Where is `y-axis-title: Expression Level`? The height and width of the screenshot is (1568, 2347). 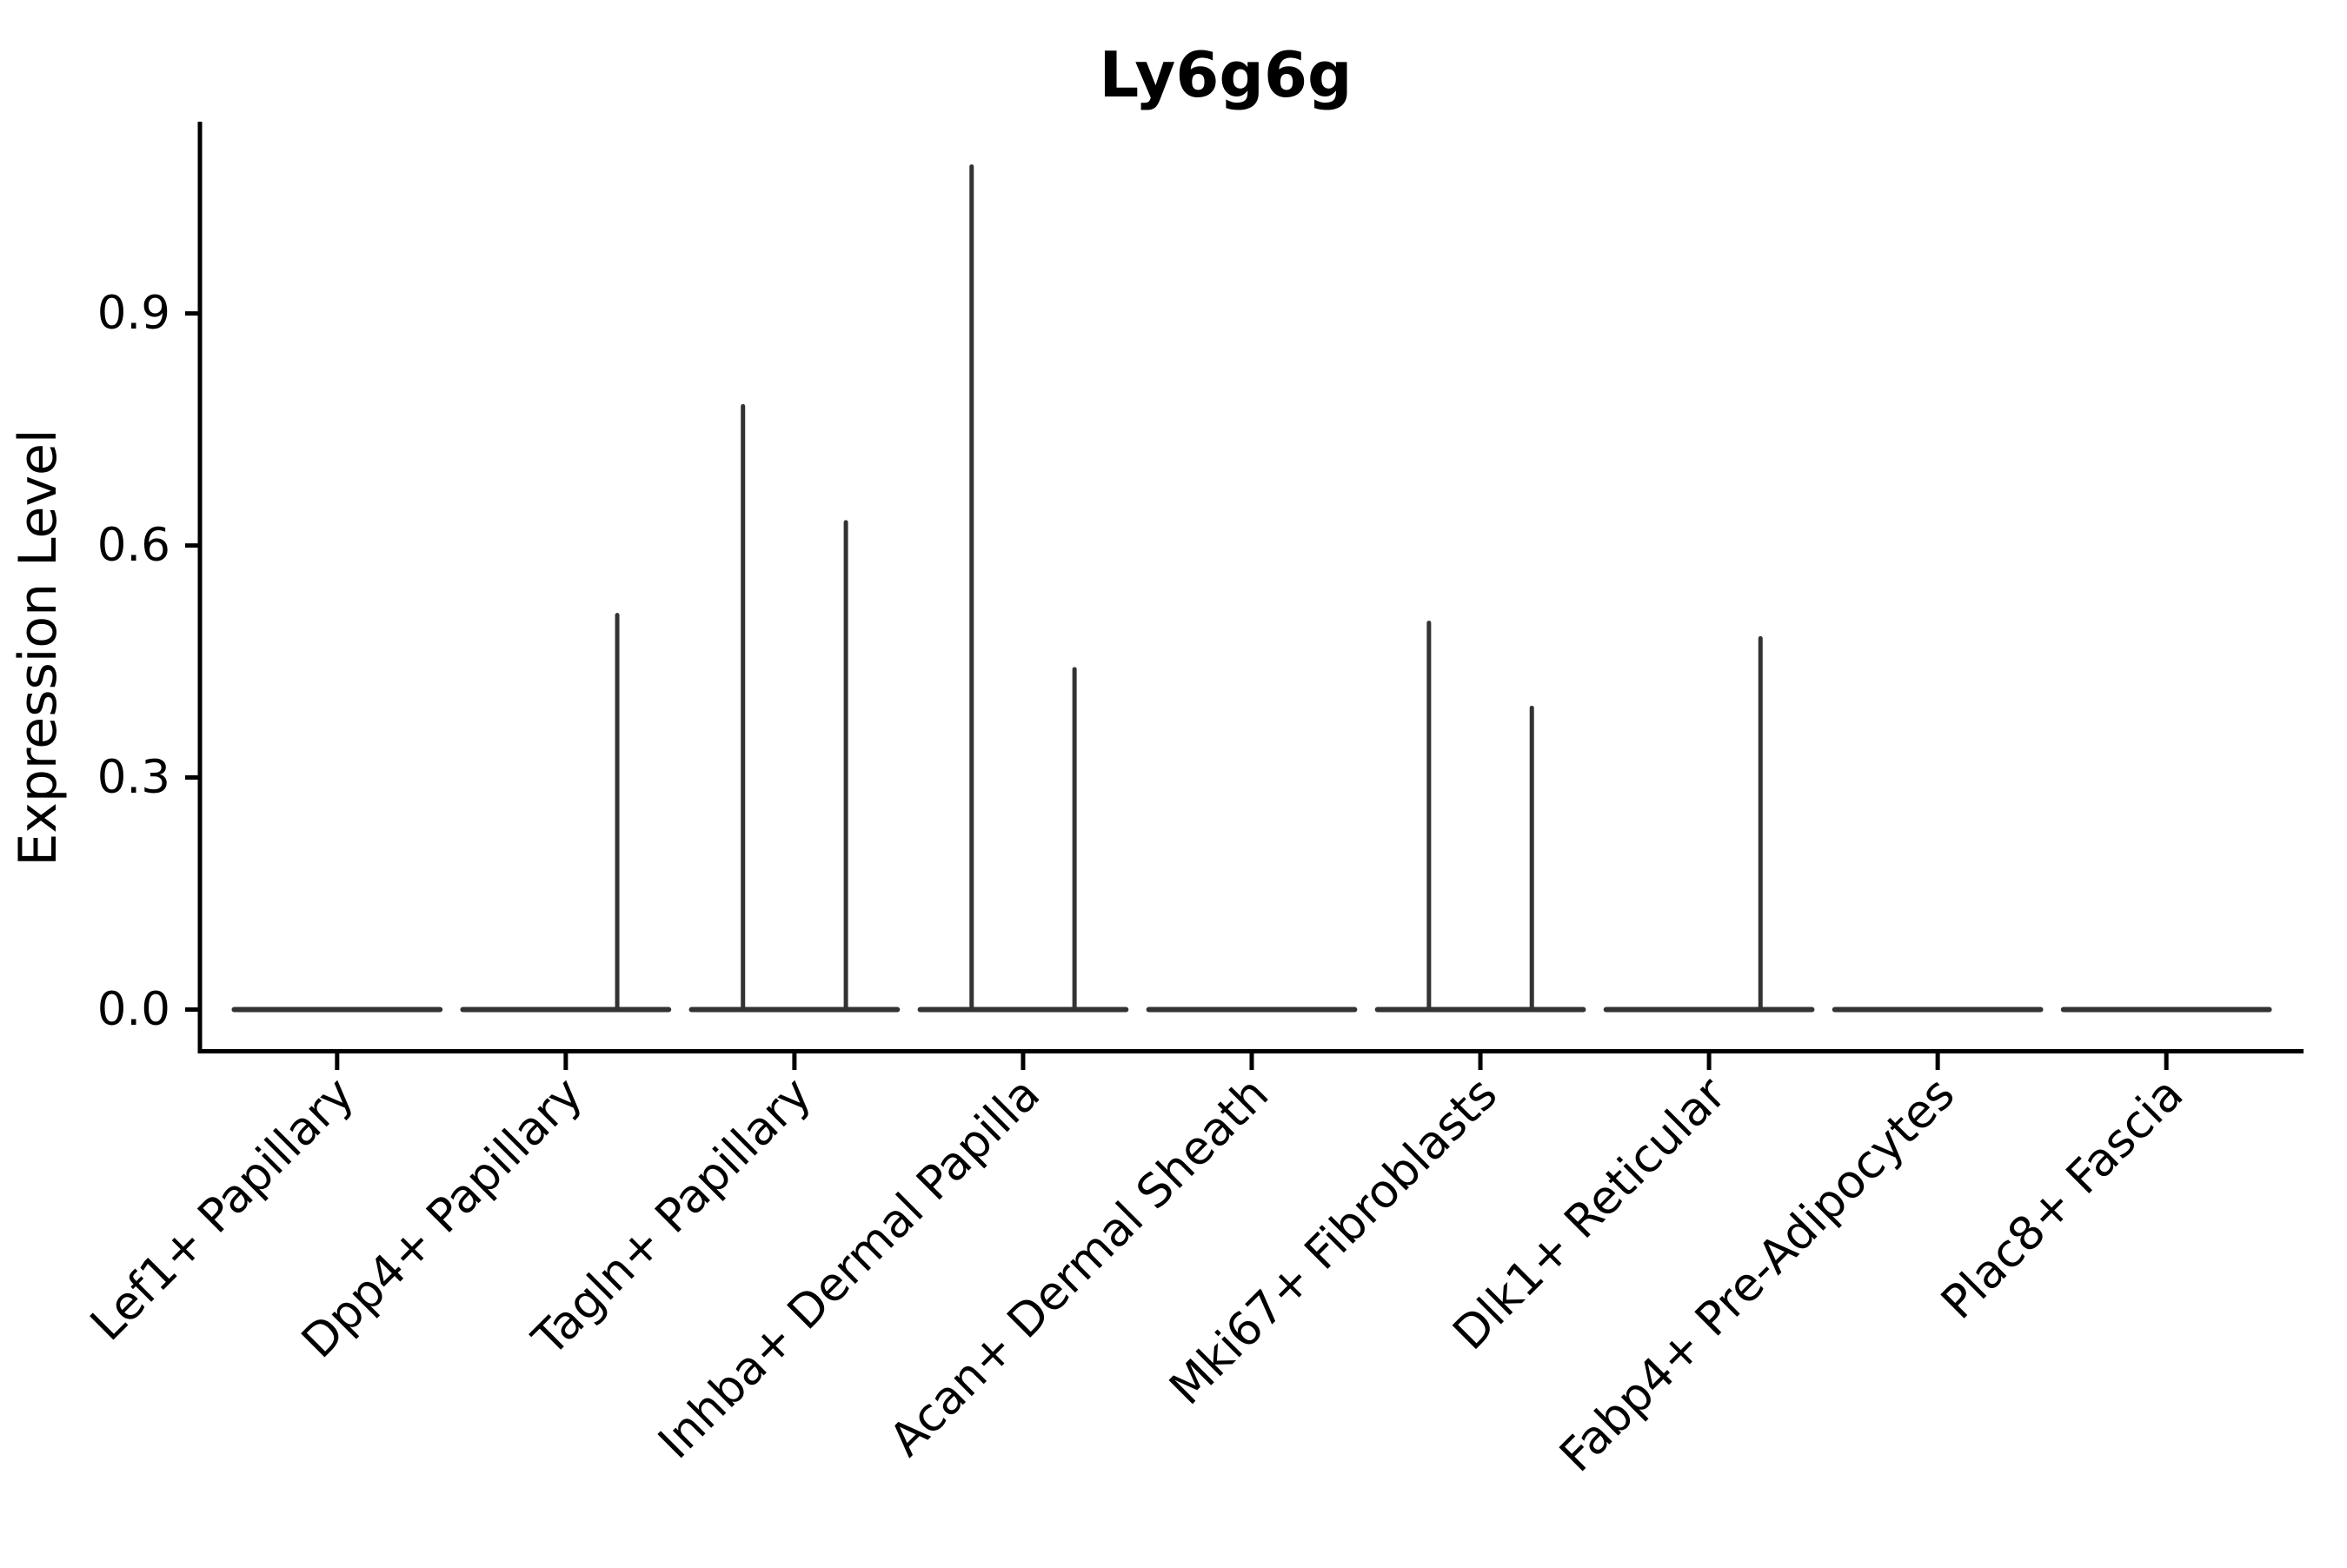
y-axis-title: Expression Level is located at coordinates (38, 647).